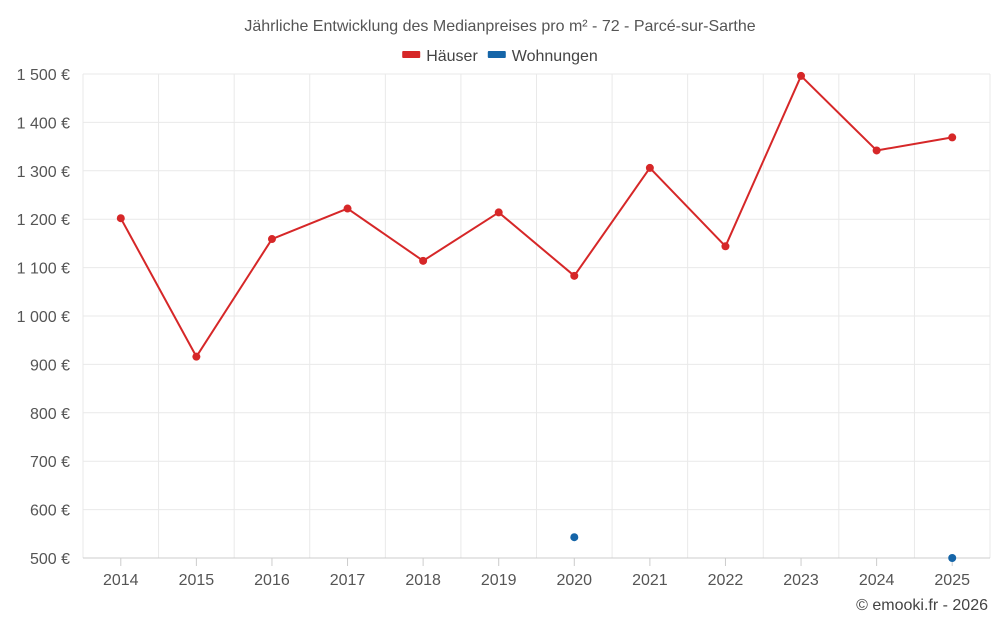 This screenshot has height=625, width=1000. I want to click on y-tick-label: 1 300 €, so click(43, 172).